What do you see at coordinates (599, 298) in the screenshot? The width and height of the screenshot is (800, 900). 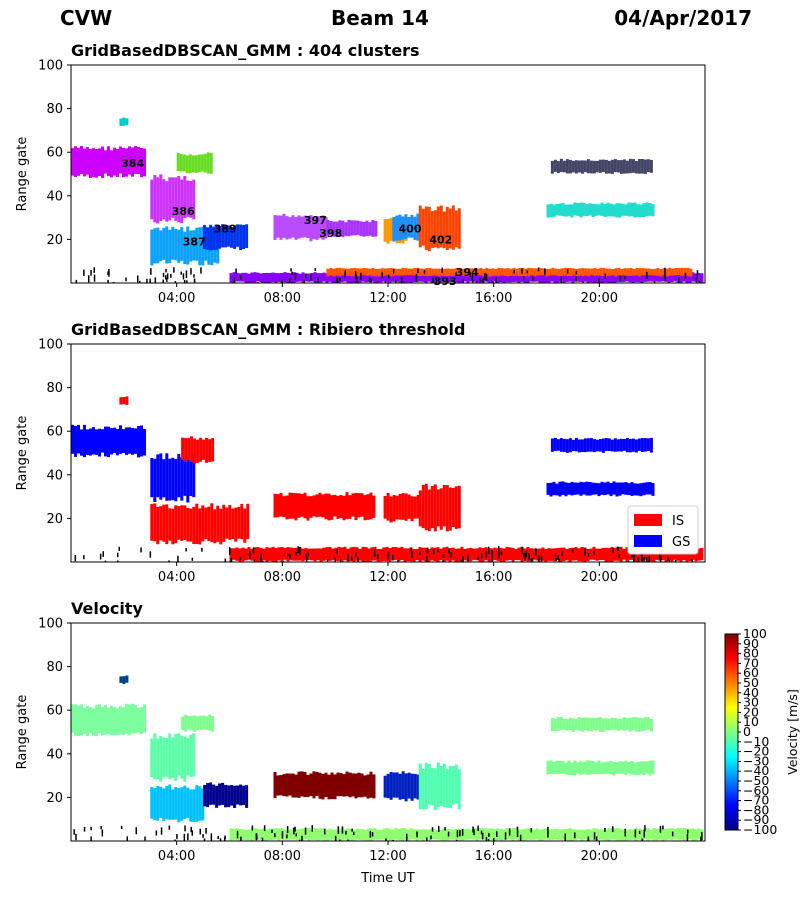 I see `x-tick-label: 20:00` at bounding box center [599, 298].